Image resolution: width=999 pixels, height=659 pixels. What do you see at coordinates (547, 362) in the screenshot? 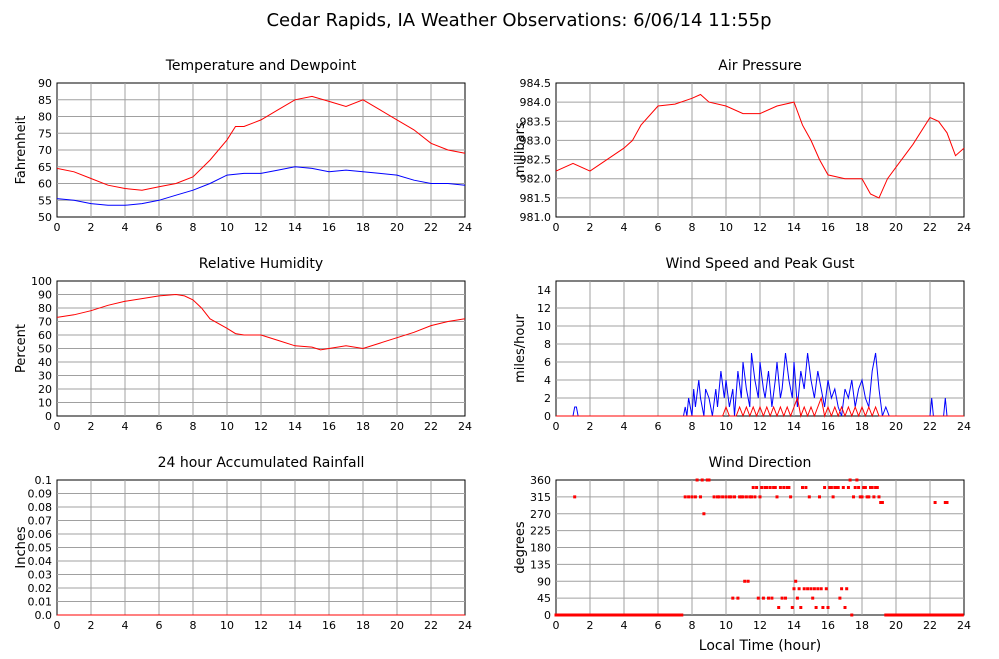
I see `wind-y-tick-label: 6` at bounding box center [547, 362].